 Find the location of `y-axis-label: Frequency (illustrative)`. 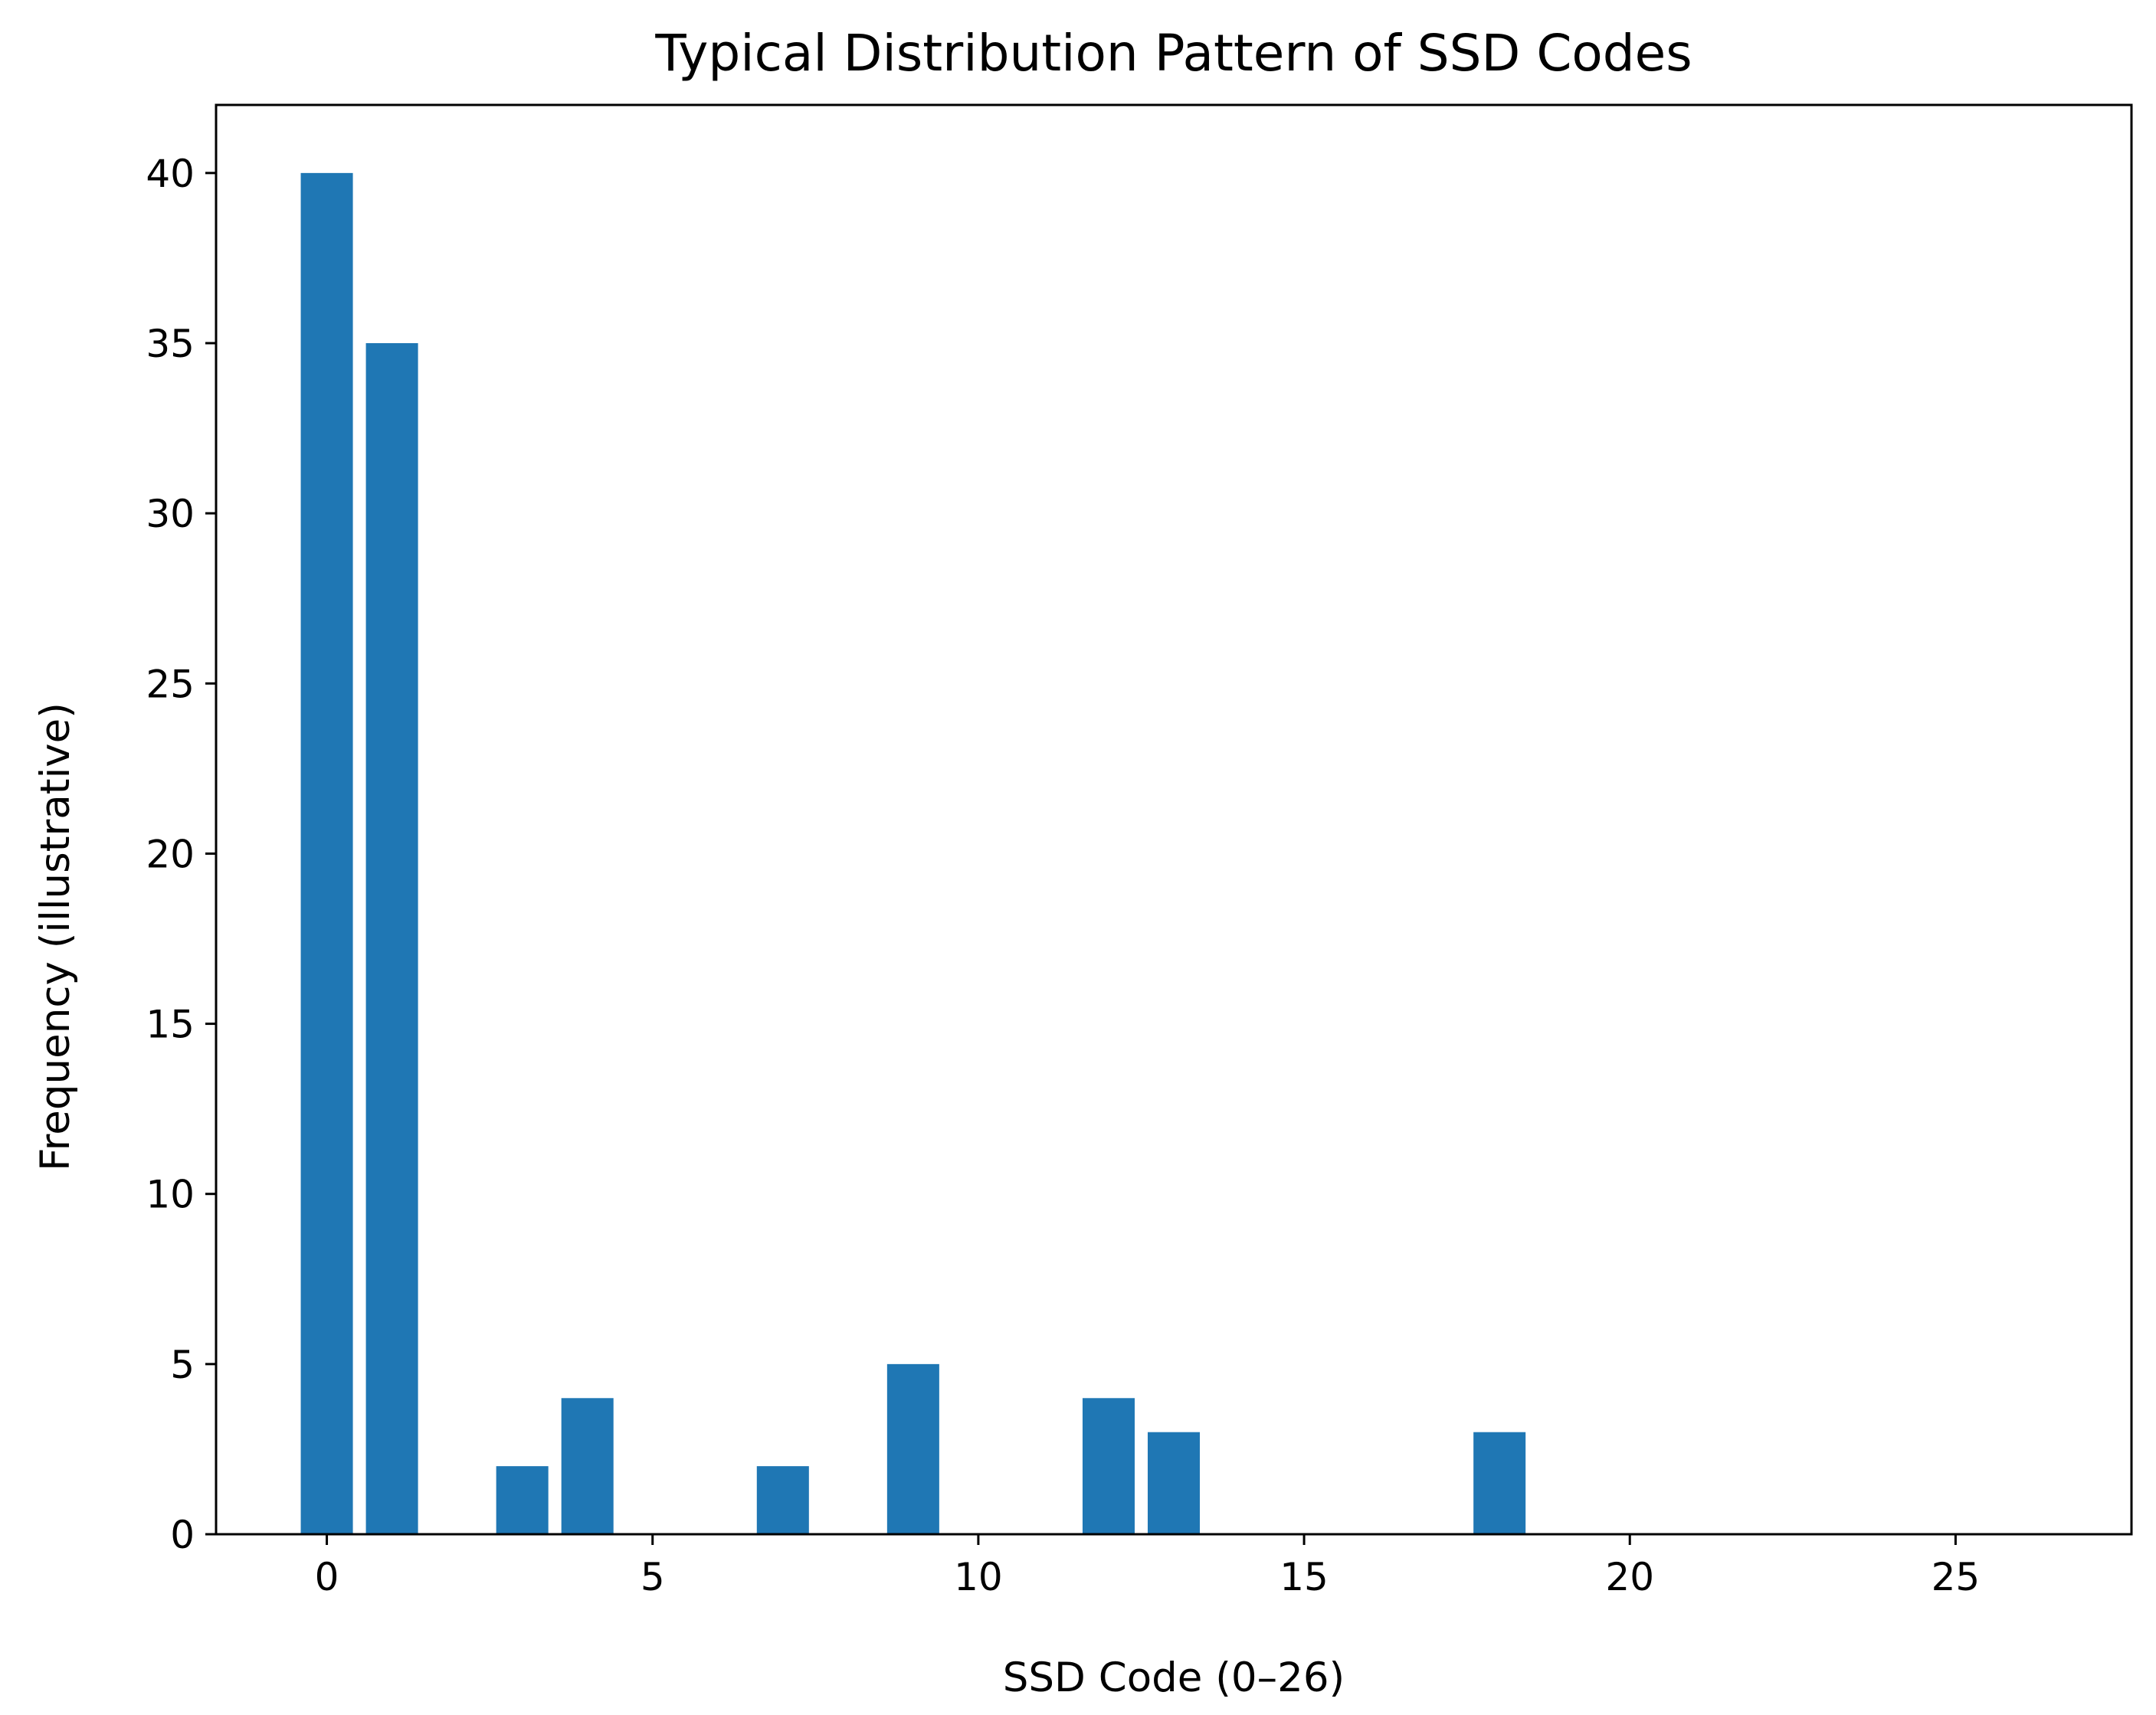

y-axis-label: Frequency (illustrative) is located at coordinates (55, 936).